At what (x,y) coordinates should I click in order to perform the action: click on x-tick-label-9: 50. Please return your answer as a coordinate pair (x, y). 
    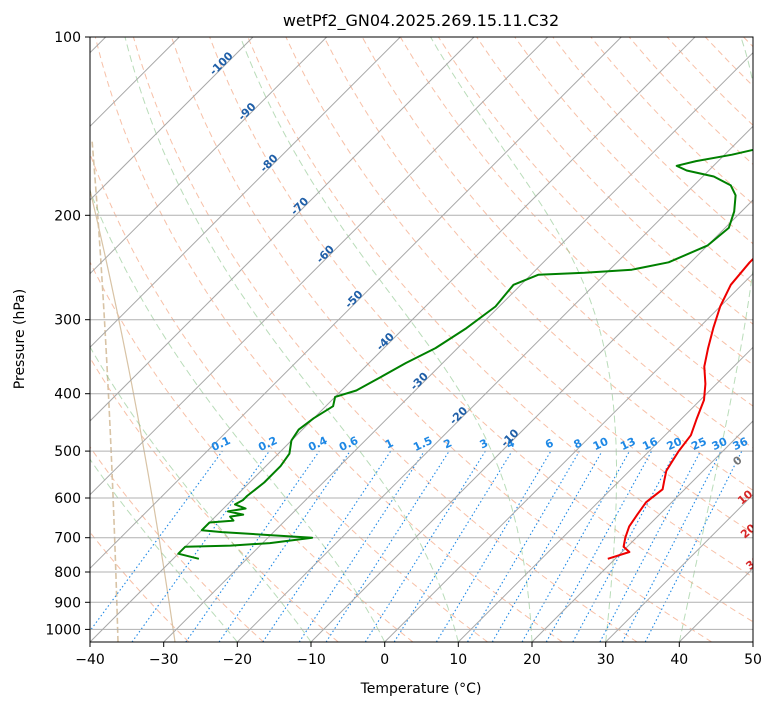
    Looking at the image, I should click on (753, 660).